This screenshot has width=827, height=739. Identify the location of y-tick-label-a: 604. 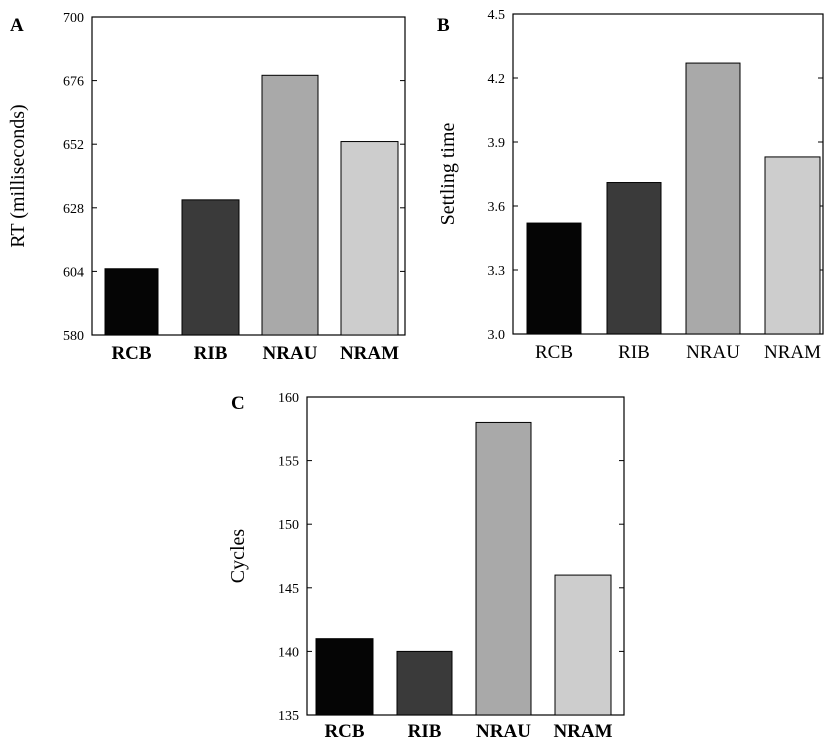
(73, 272).